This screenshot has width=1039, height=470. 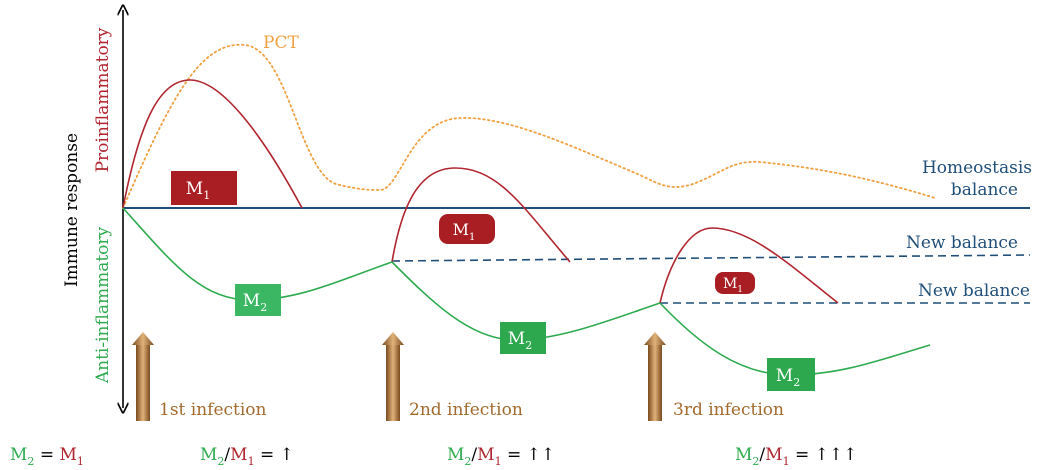 I want to click on ratio-after-infection-2: M2/M1 = ↑↑, so click(x=501, y=456).